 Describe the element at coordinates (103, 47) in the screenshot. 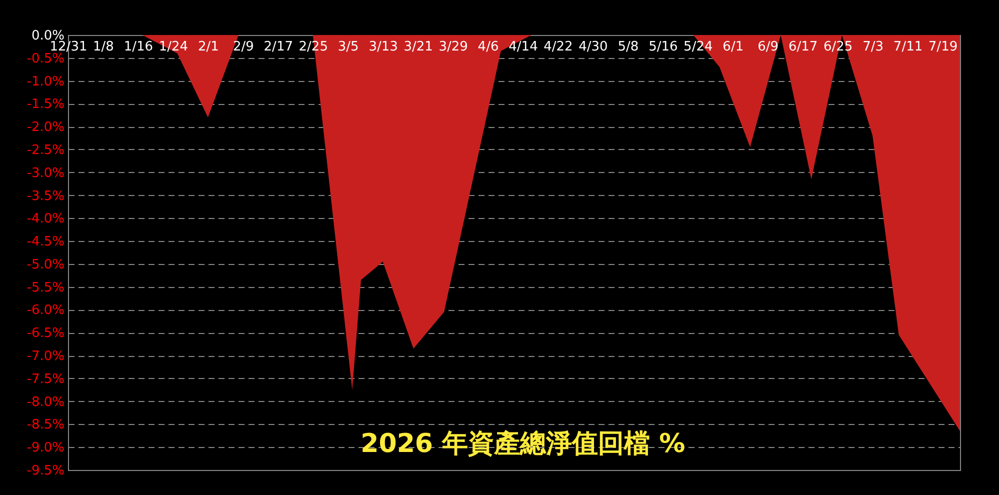

I see `x-tick-label: 1/8` at that location.